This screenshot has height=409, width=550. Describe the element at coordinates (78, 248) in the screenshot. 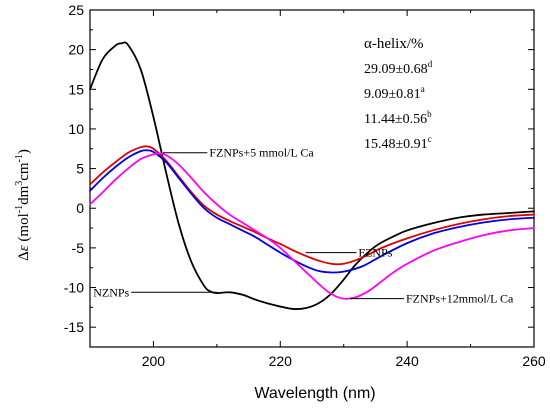

I see `y-tick-label: -5` at that location.